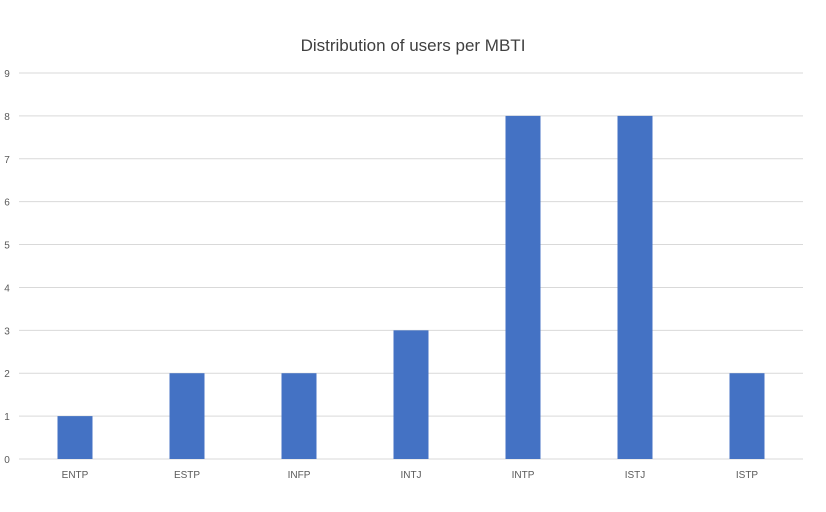 The height and width of the screenshot is (512, 826). What do you see at coordinates (747, 416) in the screenshot?
I see `bar-istp` at bounding box center [747, 416].